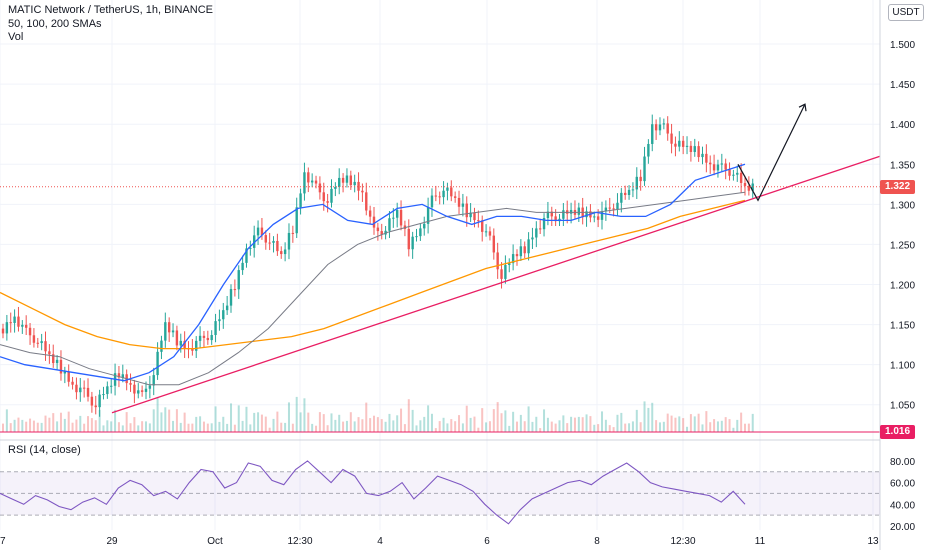 This screenshot has height=550, width=932. I want to click on volume-indicator-label: Vol, so click(16, 37).